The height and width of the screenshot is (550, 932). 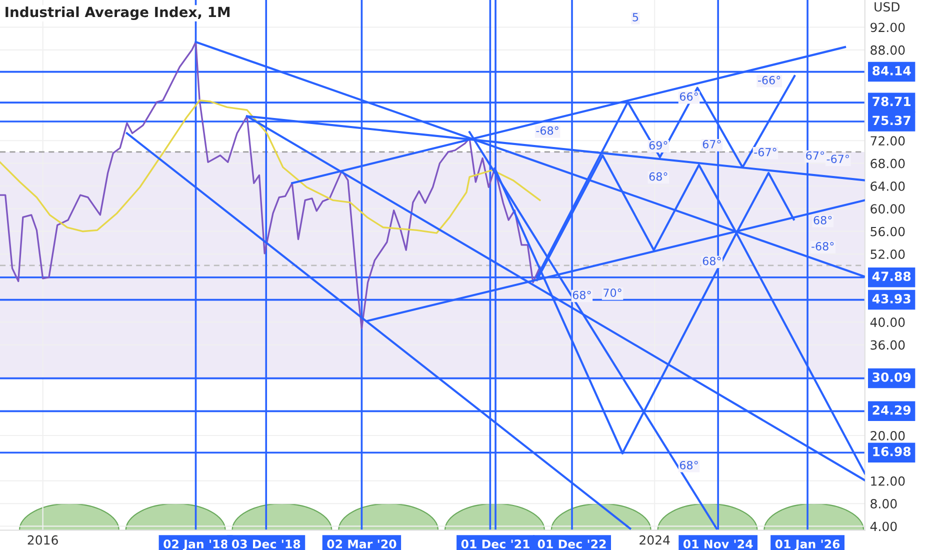 What do you see at coordinates (43, 540) in the screenshot?
I see `x-tick-label: 2016` at bounding box center [43, 540].